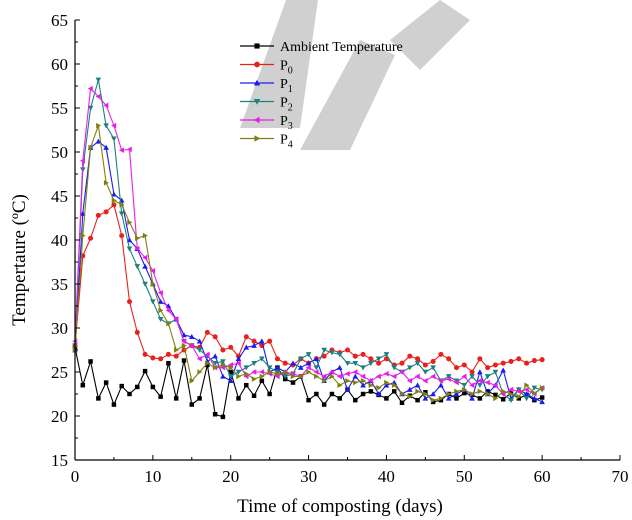  What do you see at coordinates (266, 142) in the screenshot?
I see `legend-entry: P4` at bounding box center [266, 142].